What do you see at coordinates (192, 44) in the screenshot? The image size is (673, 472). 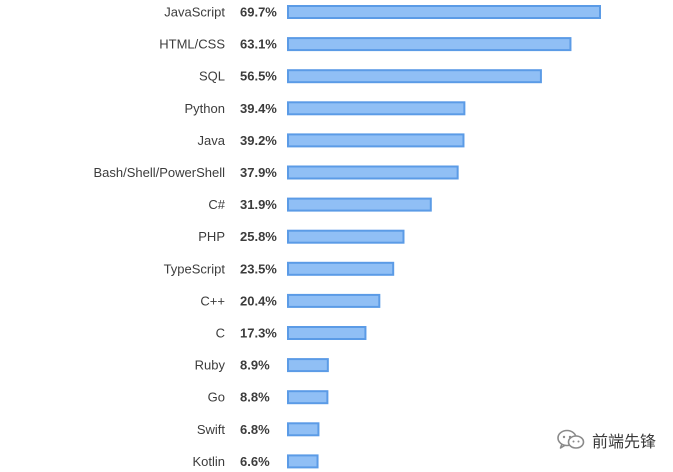 I see `category-label-html-css: HTML/CSS` at bounding box center [192, 44].